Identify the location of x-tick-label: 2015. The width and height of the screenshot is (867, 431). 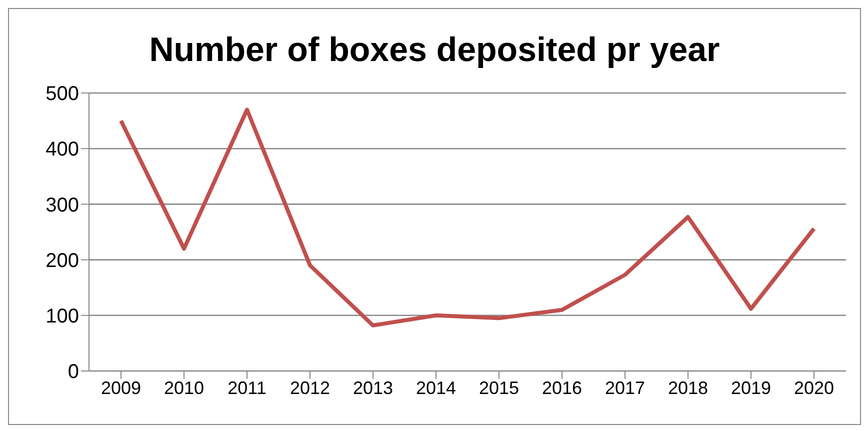
(499, 388).